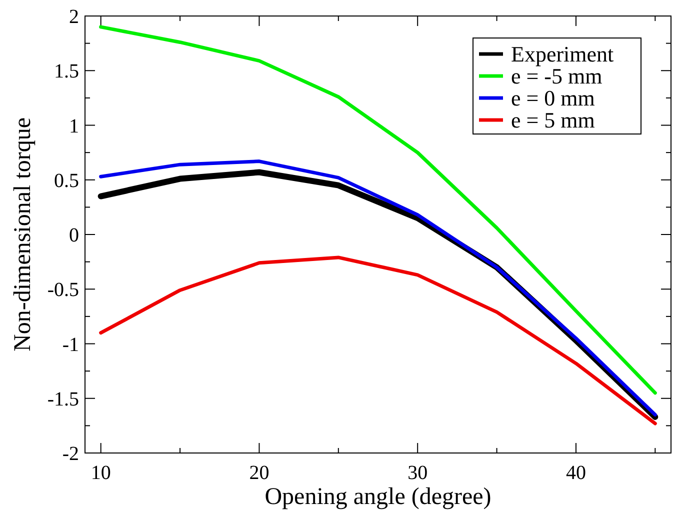 This screenshot has width=673, height=510. I want to click on y-tick-label: 1.5, so click(66, 71).